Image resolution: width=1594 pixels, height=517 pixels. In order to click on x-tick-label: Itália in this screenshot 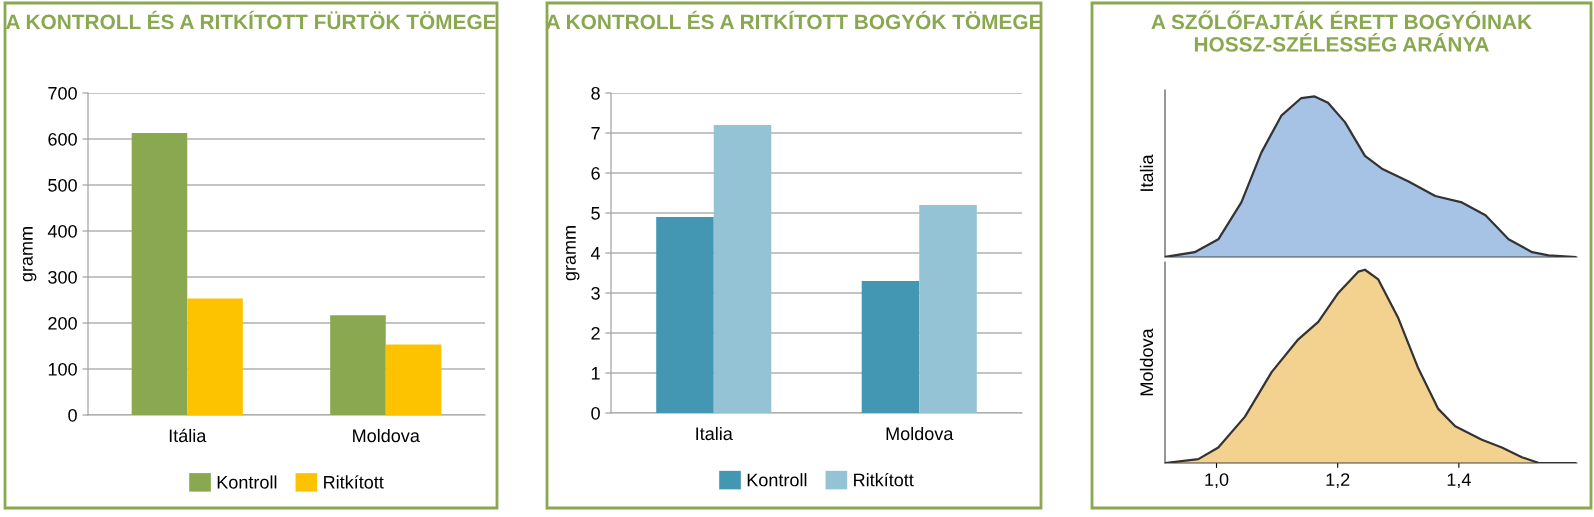, I will do `click(188, 435)`.